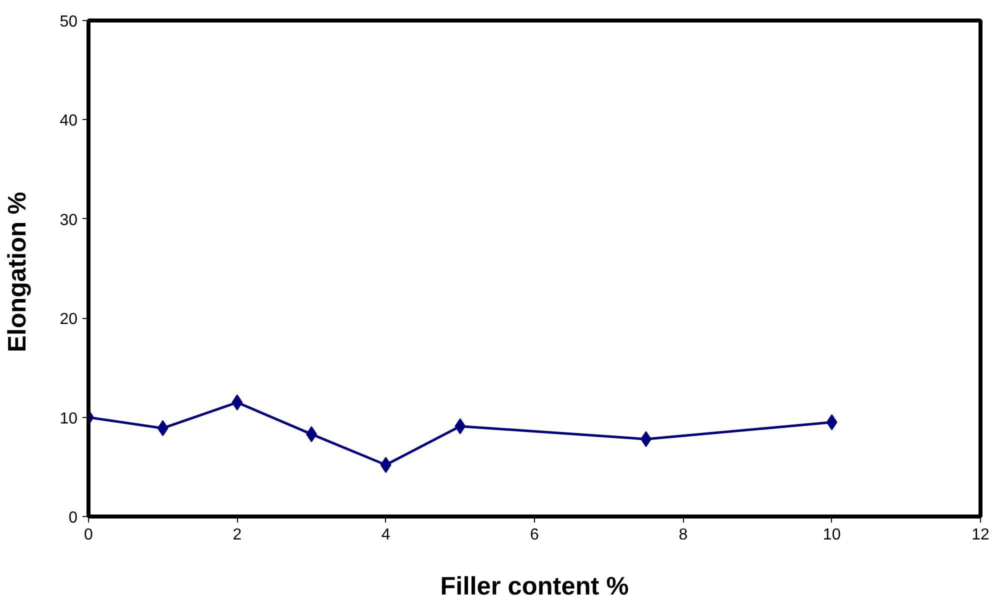 The width and height of the screenshot is (995, 603). I want to click on x-tick-label: 8, so click(683, 535).